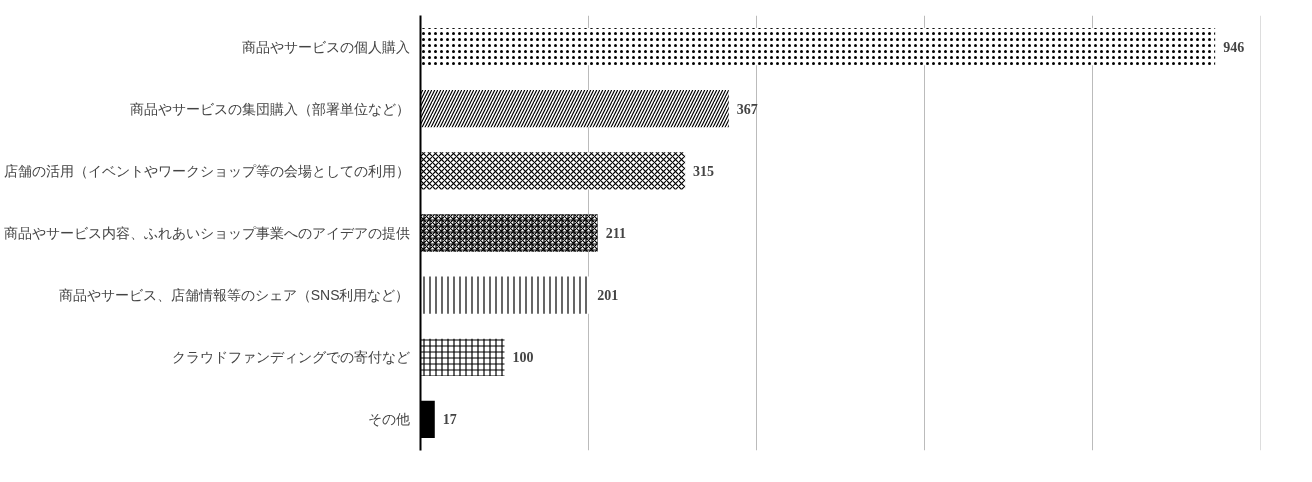  I want to click on data-label: 100, so click(523, 358).